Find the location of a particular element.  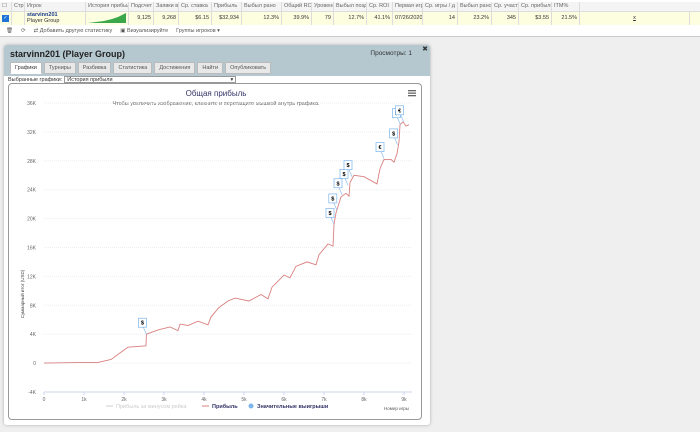

refresh-icon: ⟳ is located at coordinates (23, 31).